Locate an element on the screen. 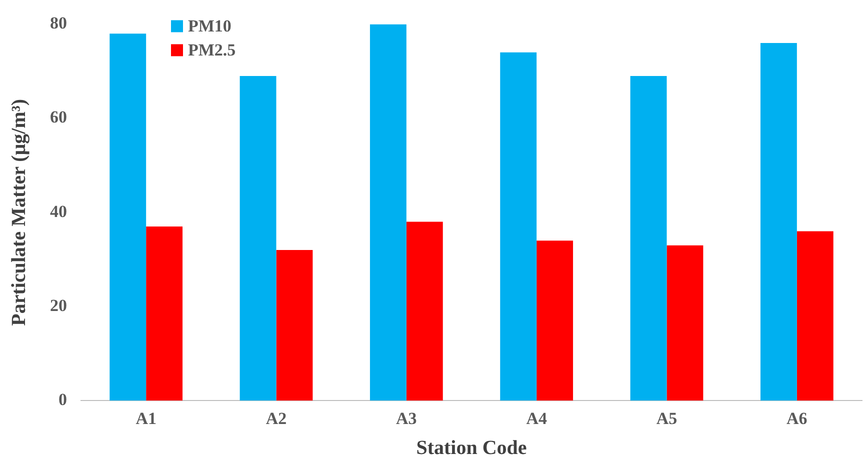 This screenshot has width=866, height=469. y-tick-label: 60 is located at coordinates (58, 117).